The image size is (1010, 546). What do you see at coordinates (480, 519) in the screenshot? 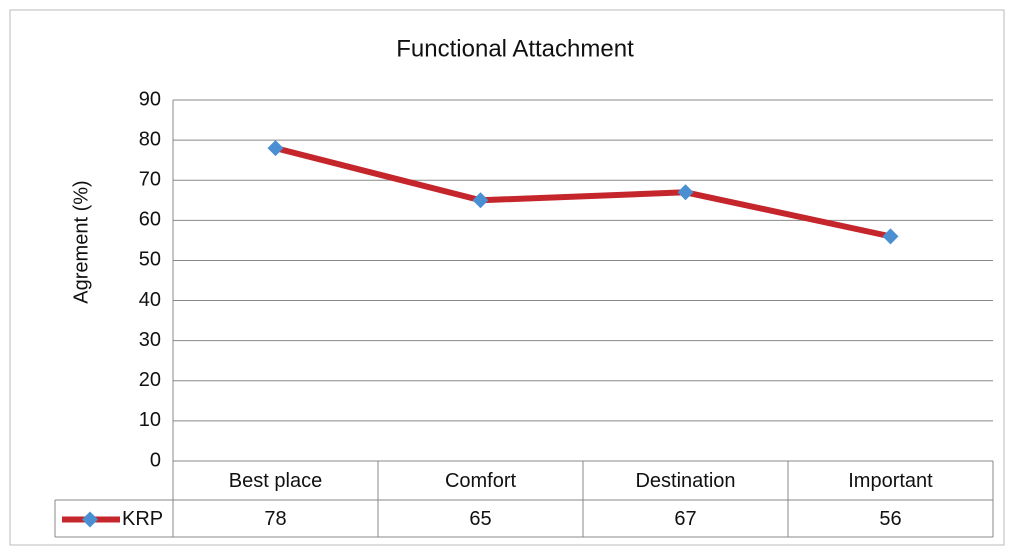
I see `data-table-value: 65` at bounding box center [480, 519].